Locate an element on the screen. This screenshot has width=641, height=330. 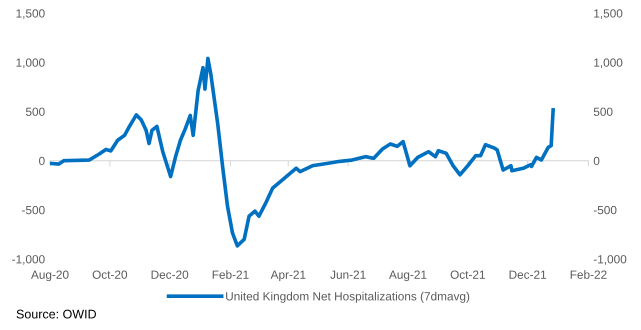
x-tick-label: Feb-22 is located at coordinates (588, 274).